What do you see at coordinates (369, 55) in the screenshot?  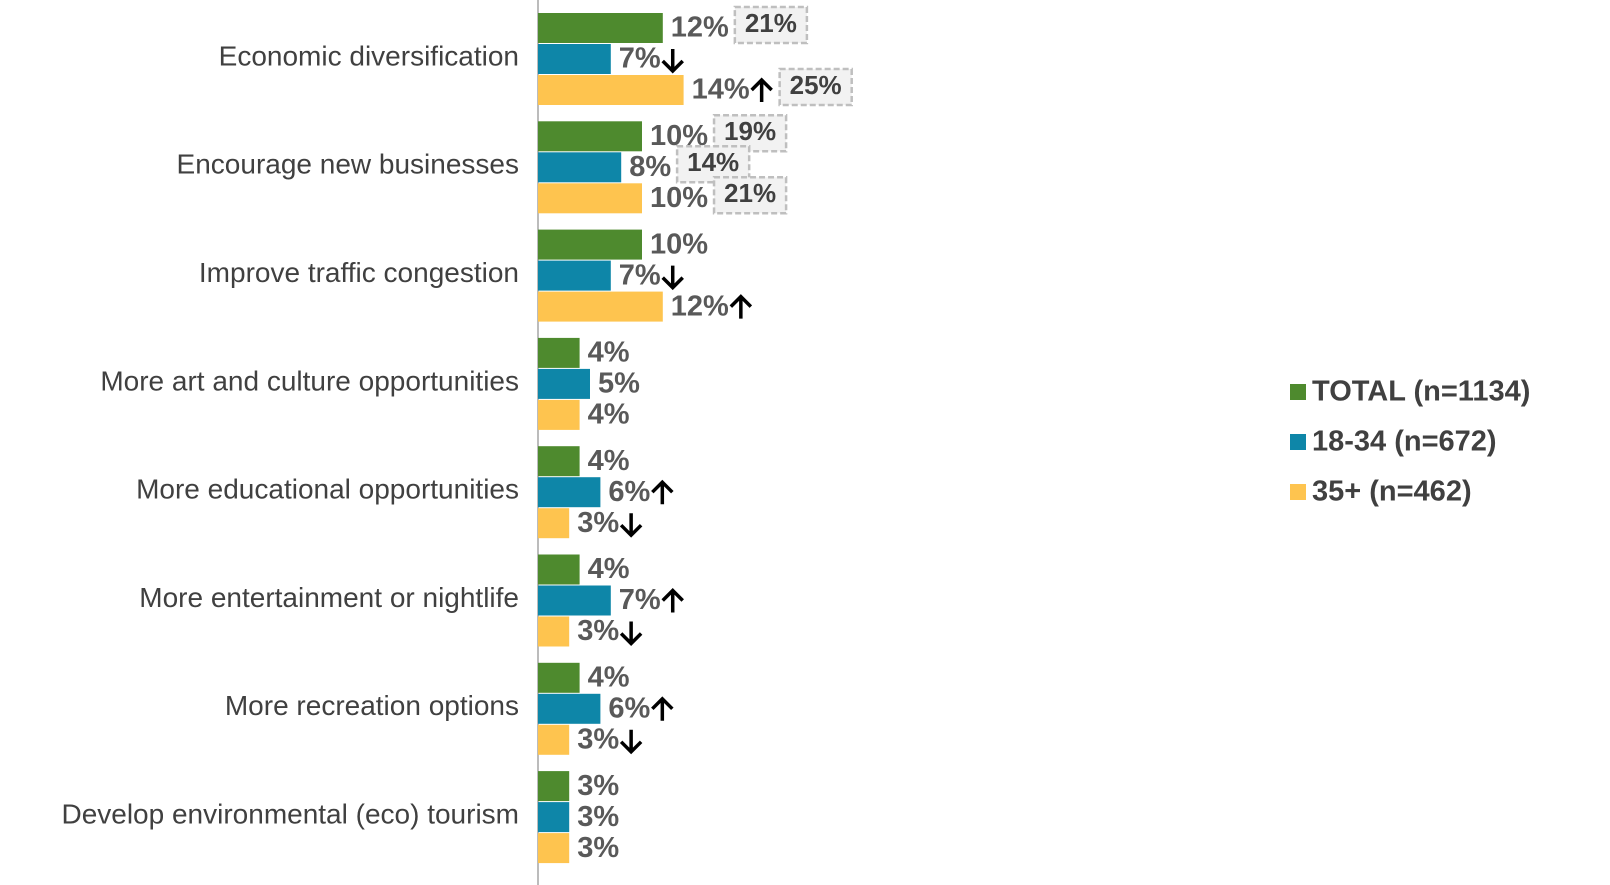 I see `category-label: Economic diversification` at bounding box center [369, 55].